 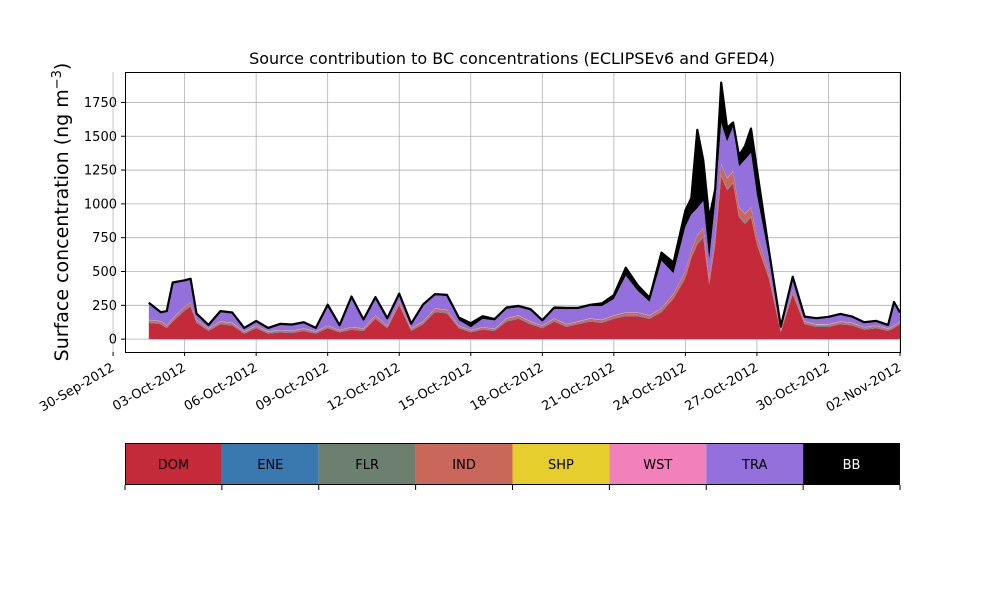 I want to click on x-tick-label: 15-Oct-2012, so click(x=435, y=387).